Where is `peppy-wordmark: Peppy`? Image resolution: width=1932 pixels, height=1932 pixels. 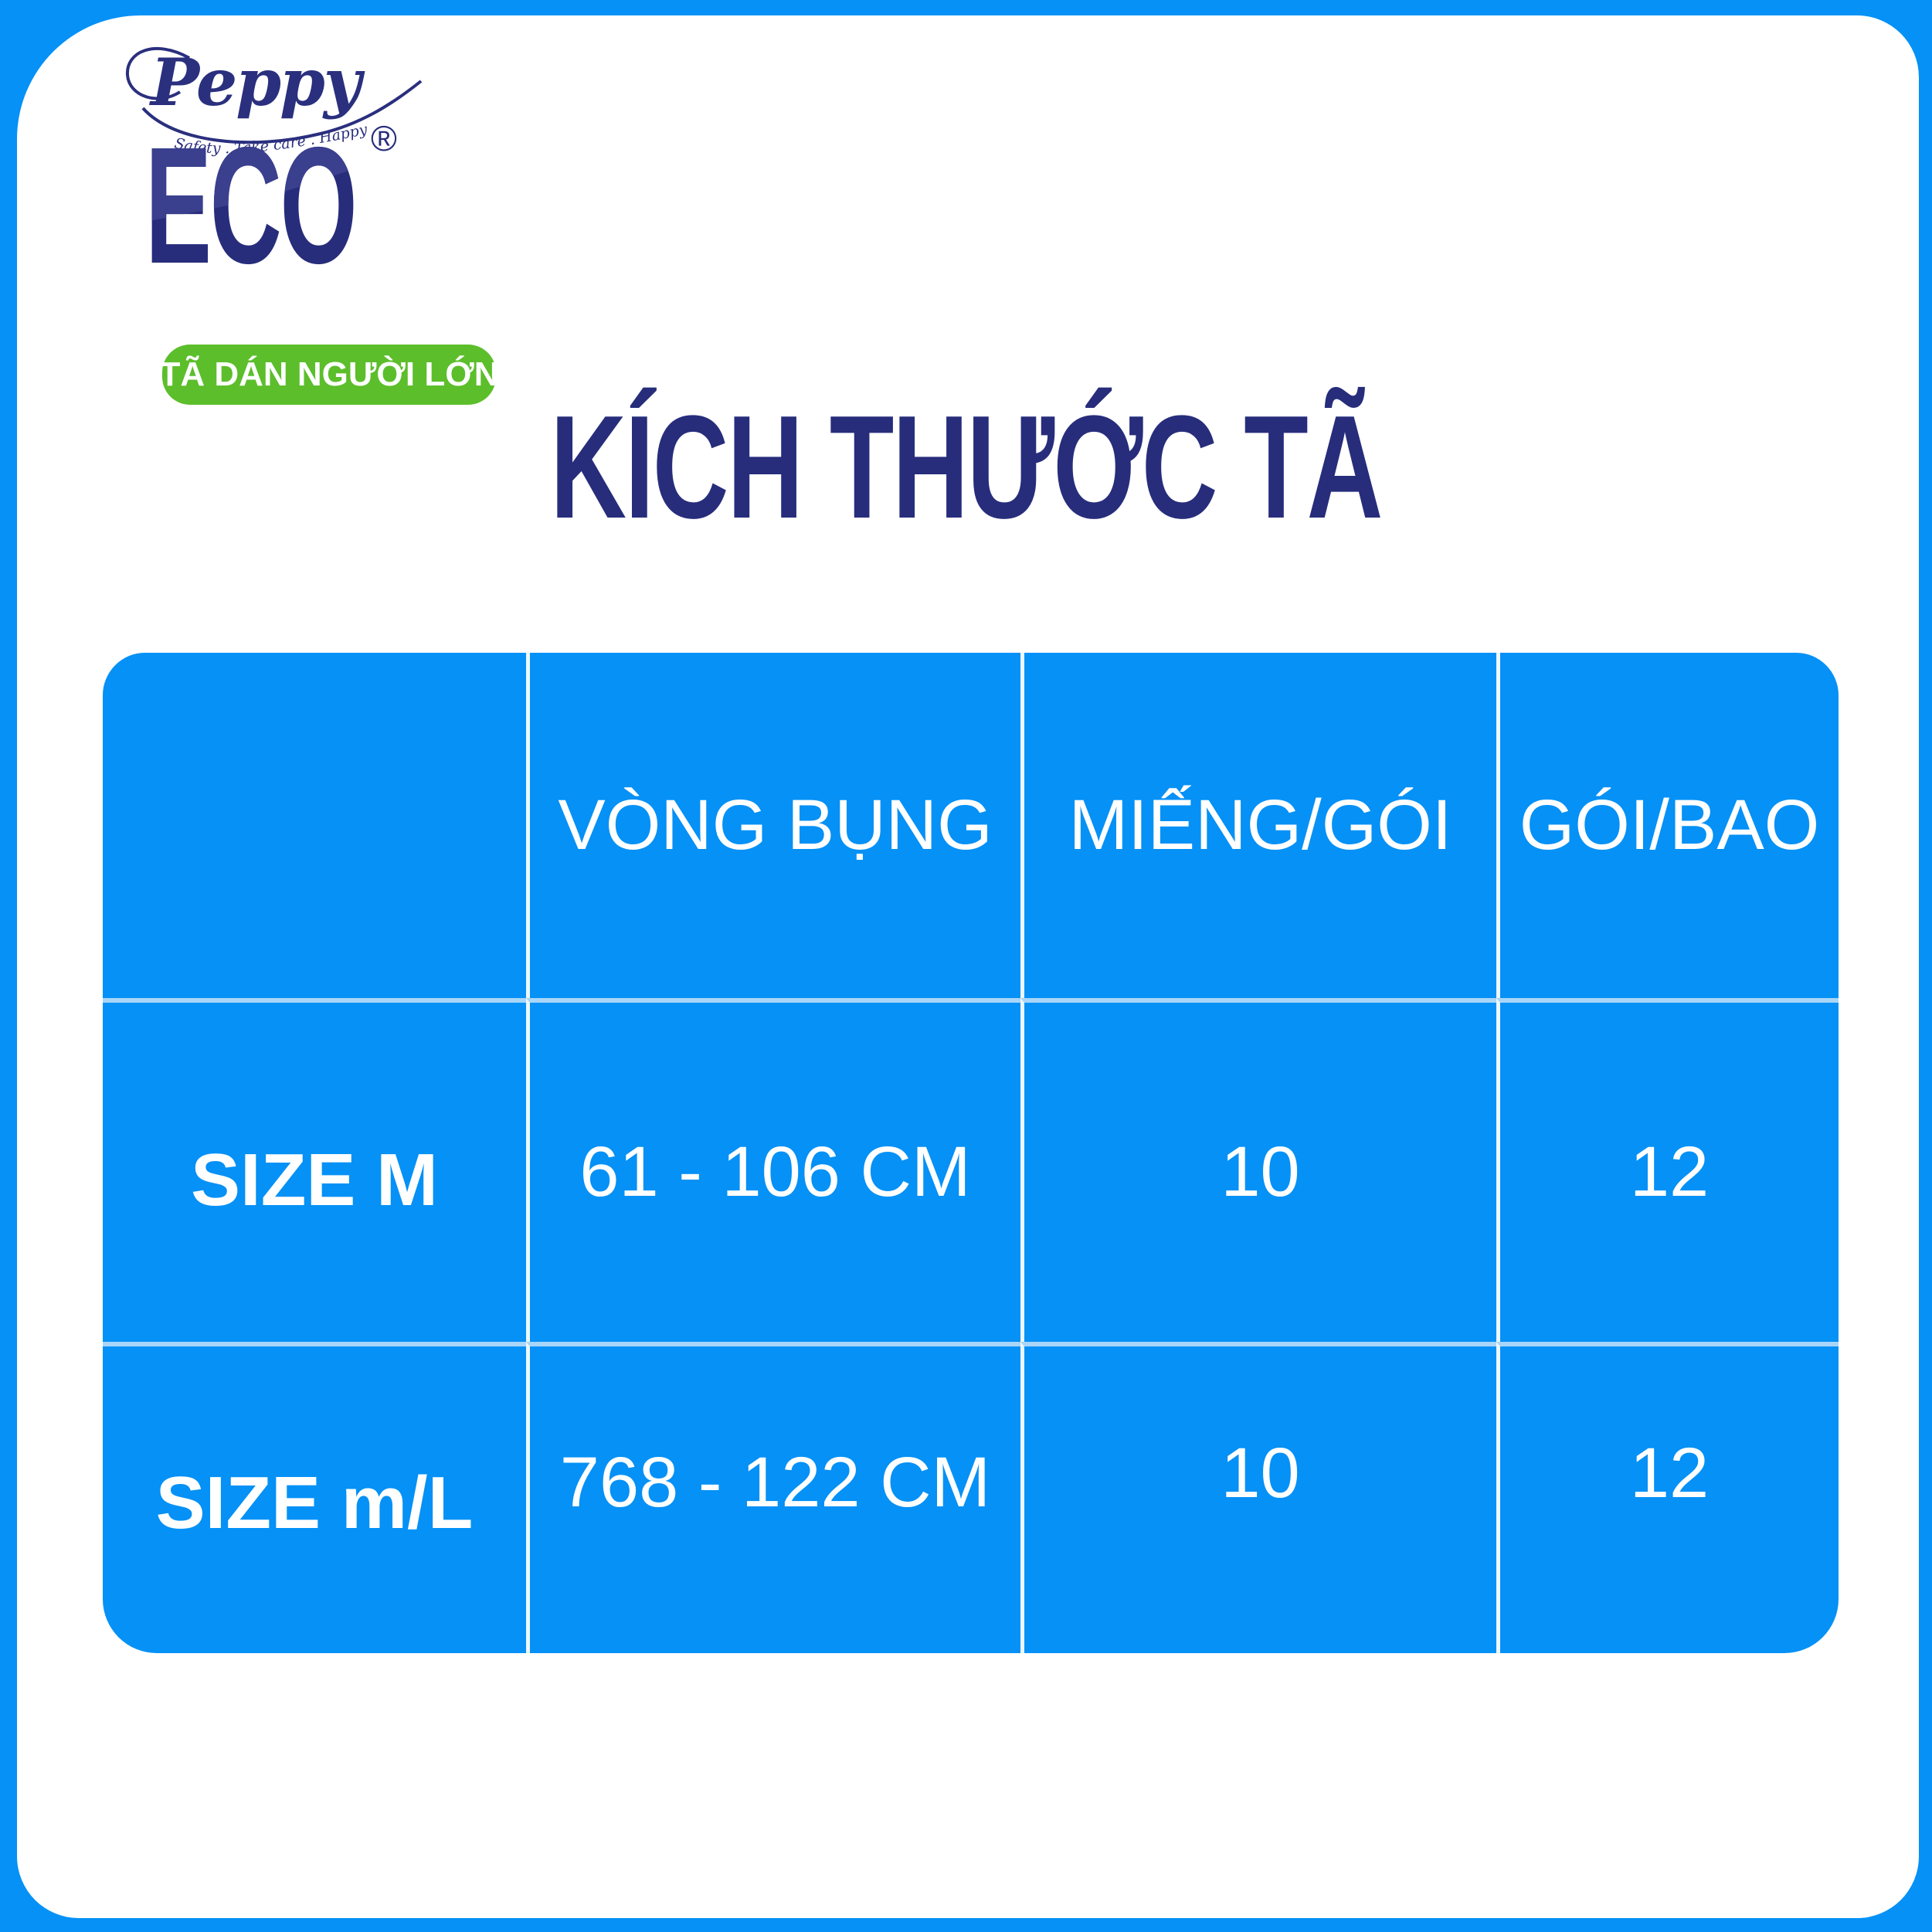
peppy-wordmark: Peppy is located at coordinates (257, 83).